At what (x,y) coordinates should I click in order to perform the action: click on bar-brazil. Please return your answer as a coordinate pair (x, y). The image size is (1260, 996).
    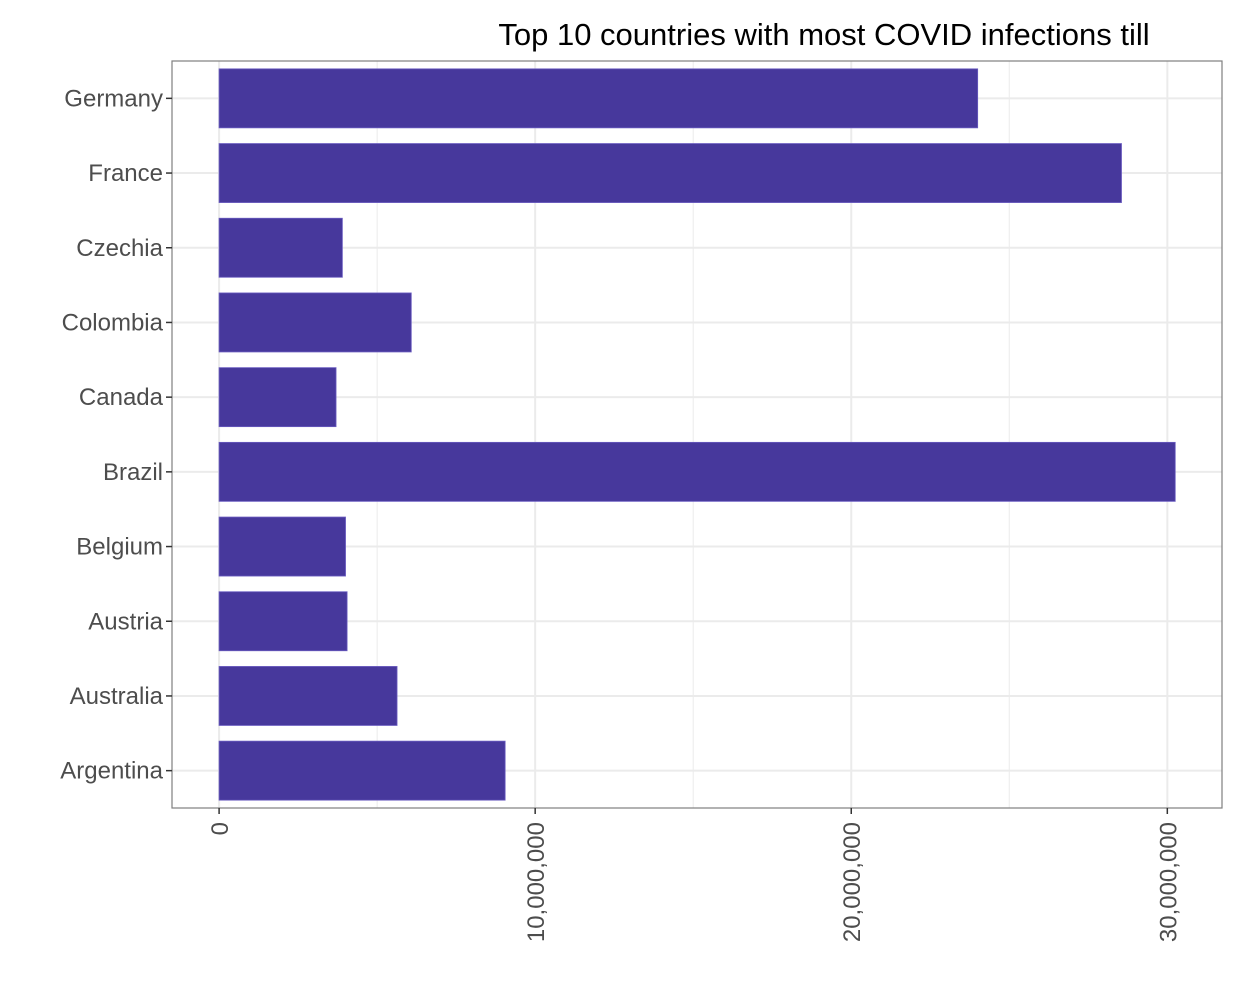
    Looking at the image, I should click on (697, 471).